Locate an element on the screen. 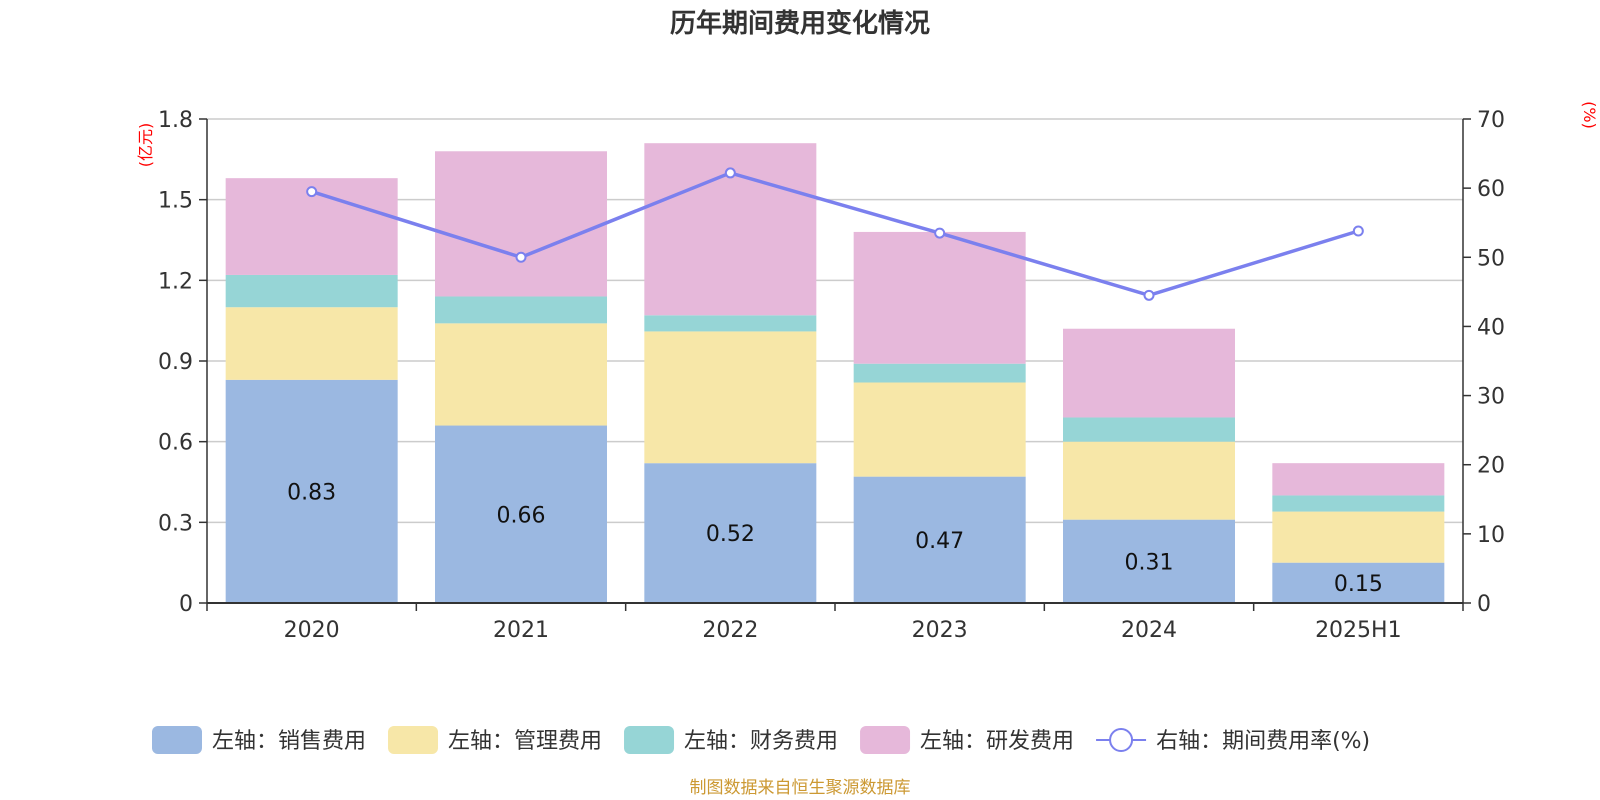 This screenshot has height=800, width=1600. right-axis-tick-label: 50 is located at coordinates (1491, 258).